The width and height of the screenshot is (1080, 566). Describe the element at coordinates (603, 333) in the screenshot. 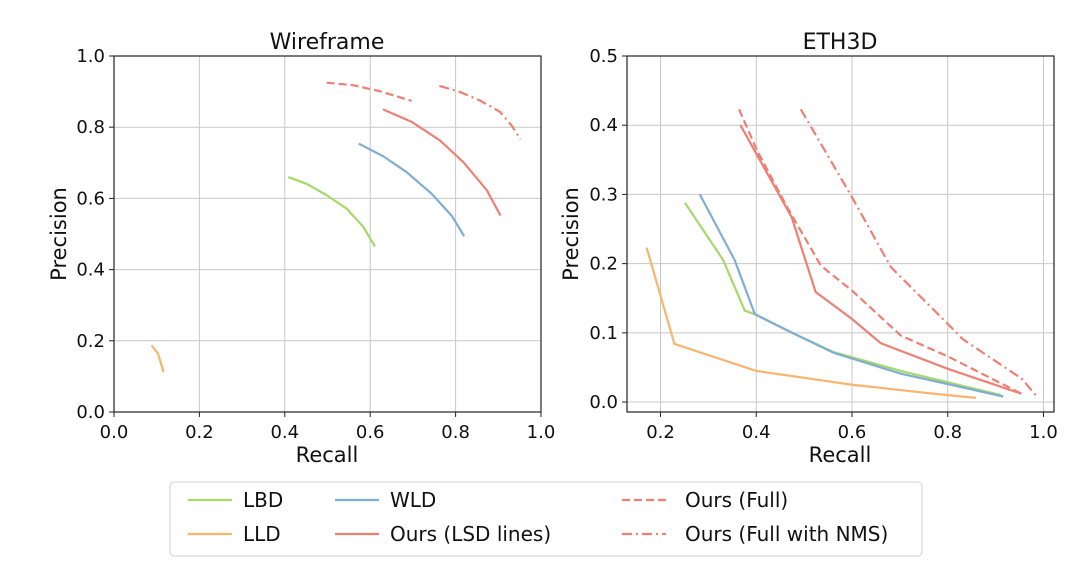

I see `y-tick-label: 0.1` at that location.